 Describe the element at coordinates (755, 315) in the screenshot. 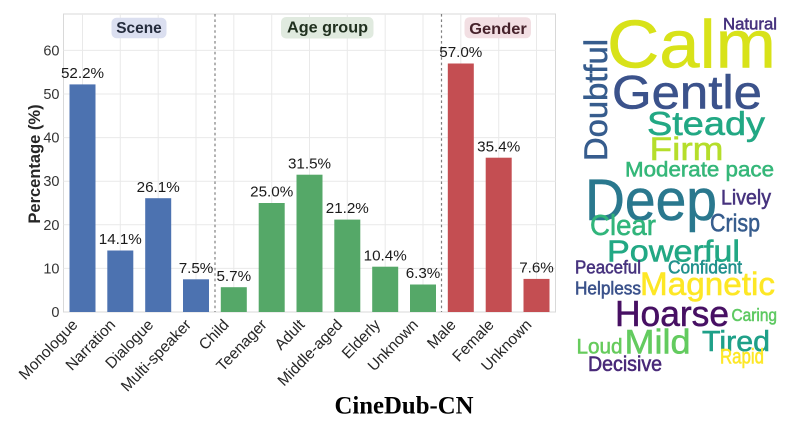

I see `svg-text: Caring` at that location.